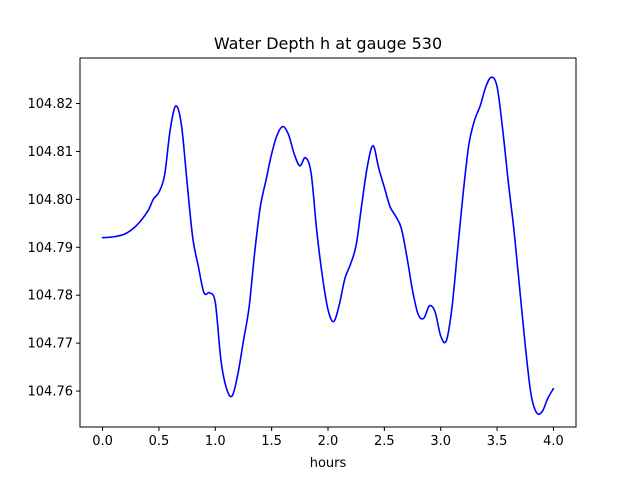 The image size is (640, 480). Describe the element at coordinates (271, 441) in the screenshot. I see `x-tick-label: 1.5` at that location.